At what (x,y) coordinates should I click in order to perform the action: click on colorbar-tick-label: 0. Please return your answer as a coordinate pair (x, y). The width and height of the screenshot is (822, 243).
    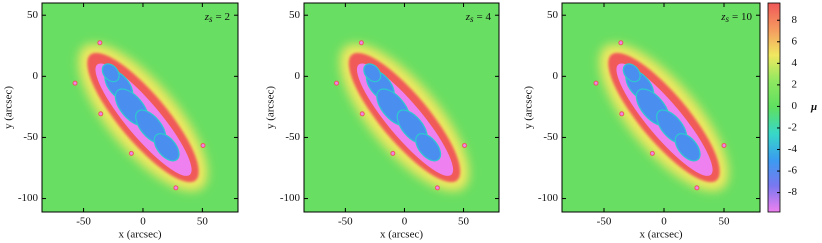
    Looking at the image, I should click on (795, 106).